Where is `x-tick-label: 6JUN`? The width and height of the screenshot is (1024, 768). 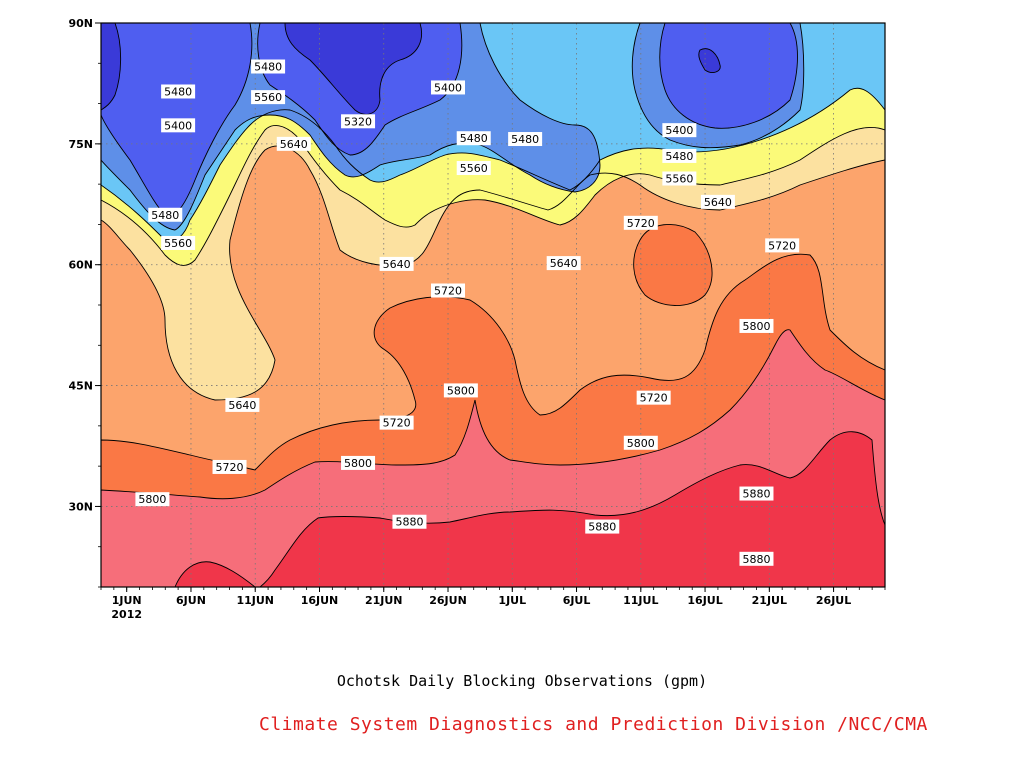
x-tick-label: 6JUN is located at coordinates (191, 600).